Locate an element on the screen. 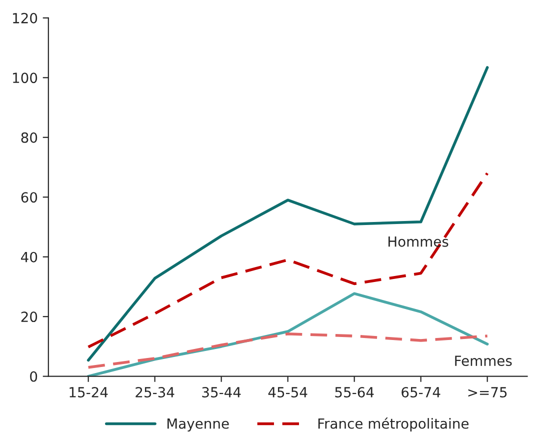 The image size is (538, 448). y-tick-label: 20 is located at coordinates (29, 317).